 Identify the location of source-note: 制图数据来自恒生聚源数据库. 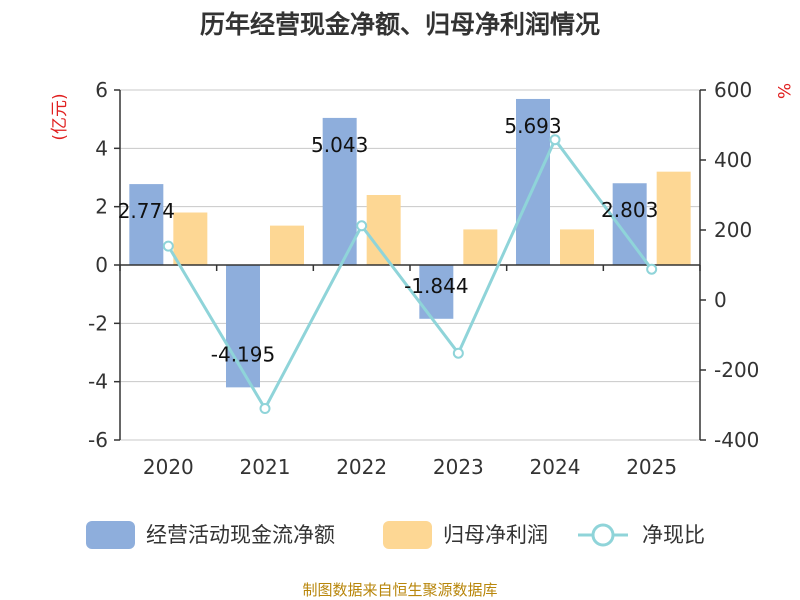
(399, 590).